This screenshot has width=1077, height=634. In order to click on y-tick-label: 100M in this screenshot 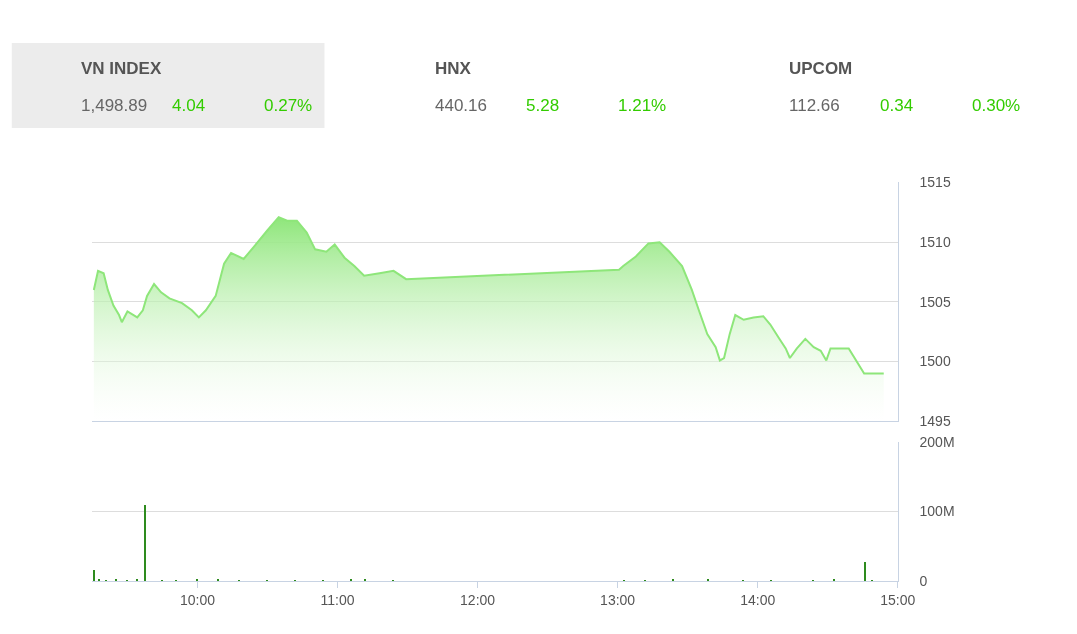, I will do `click(937, 511)`.